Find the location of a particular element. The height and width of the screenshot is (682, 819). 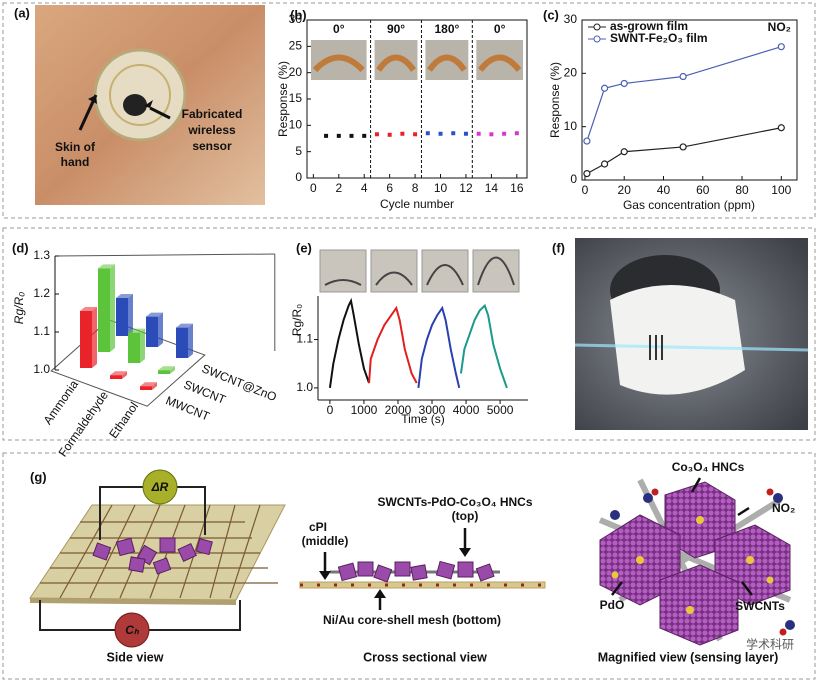

x-tick-label: 4000 is located at coordinates (466, 410).